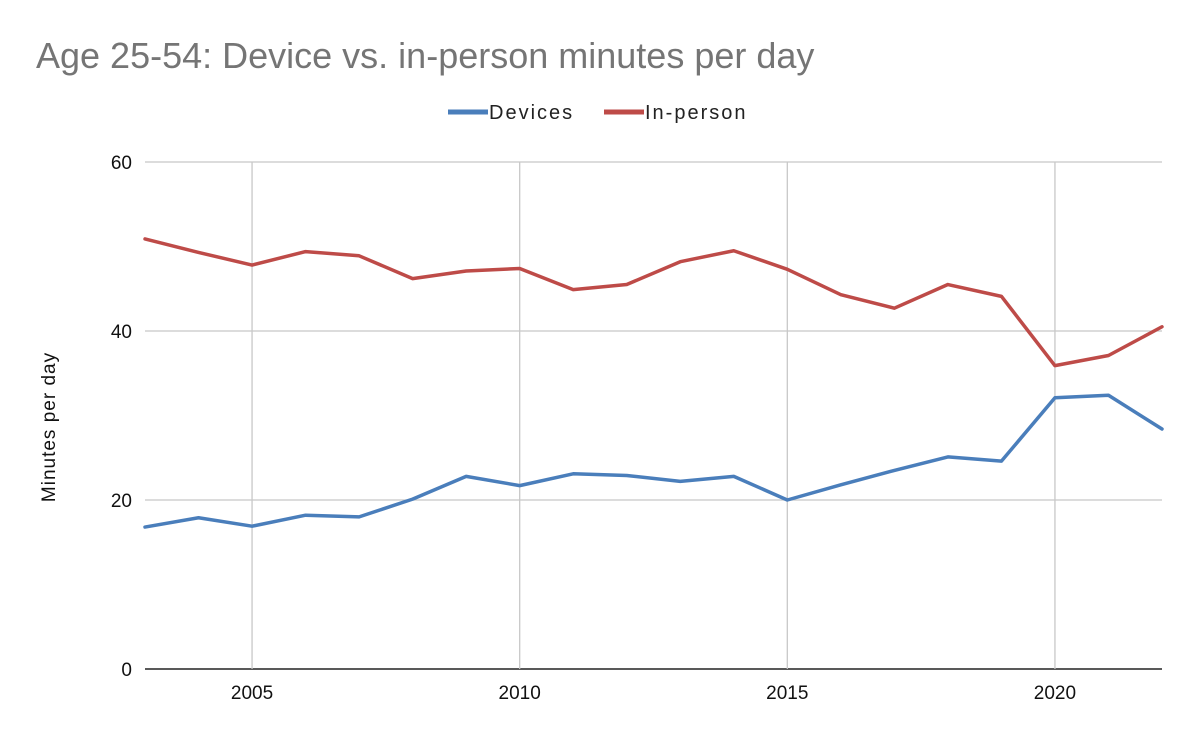 The image size is (1200, 742). What do you see at coordinates (696, 113) in the screenshot?
I see `legend-label-in-person: In-person` at bounding box center [696, 113].